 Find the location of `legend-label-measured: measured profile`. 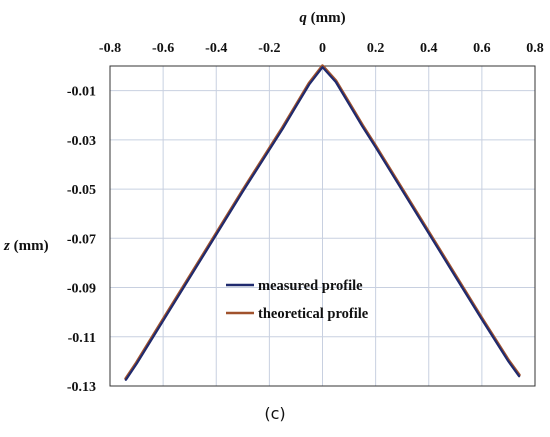

legend-label-measured: measured profile is located at coordinates (310, 286).